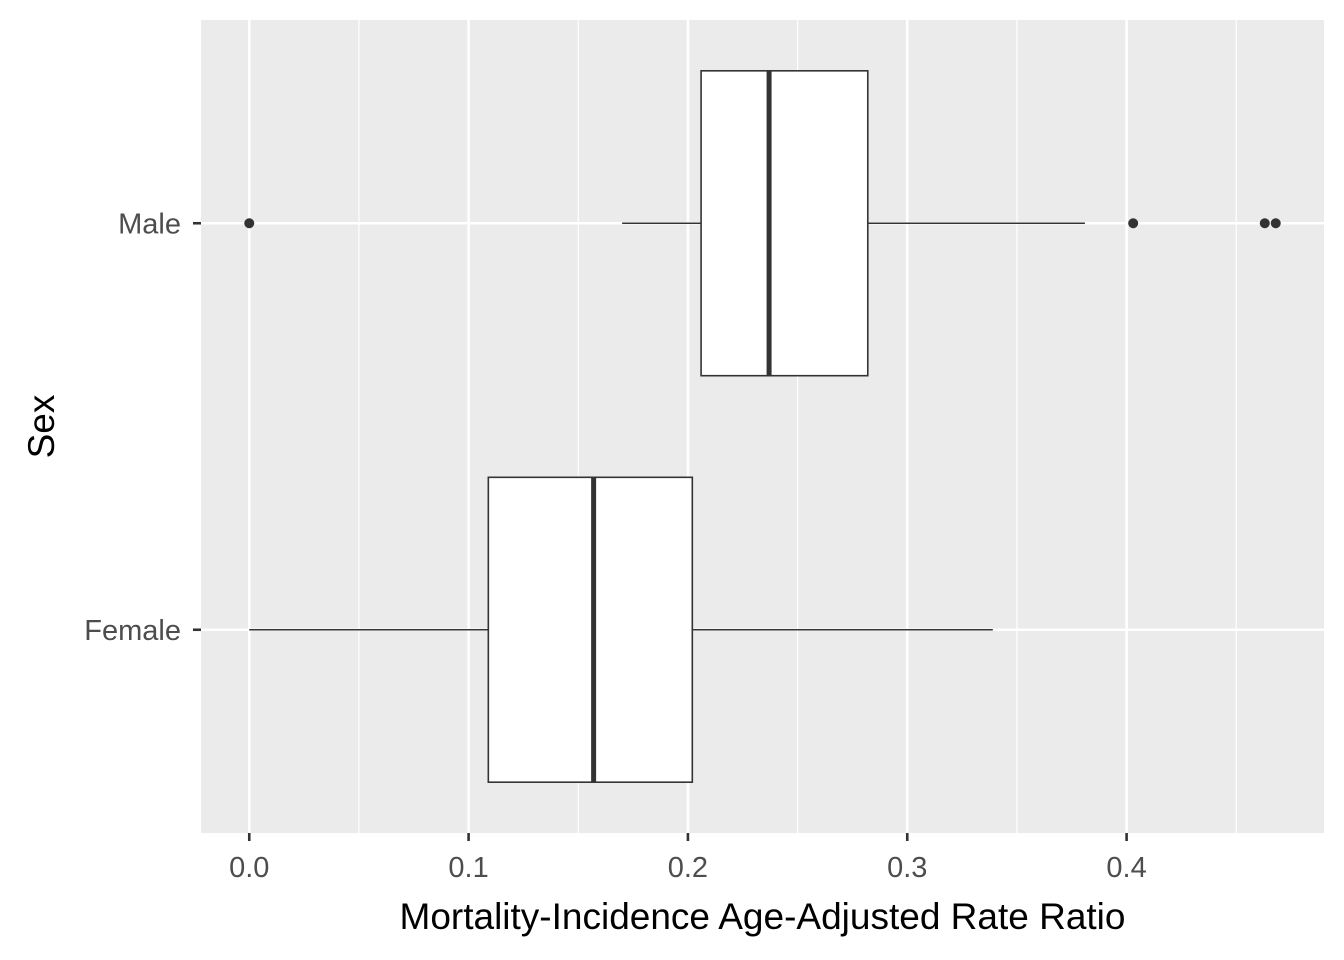 Image resolution: width=1344 pixels, height=960 pixels. Describe the element at coordinates (132, 631) in the screenshot. I see `y-tick-label: Female` at that location.